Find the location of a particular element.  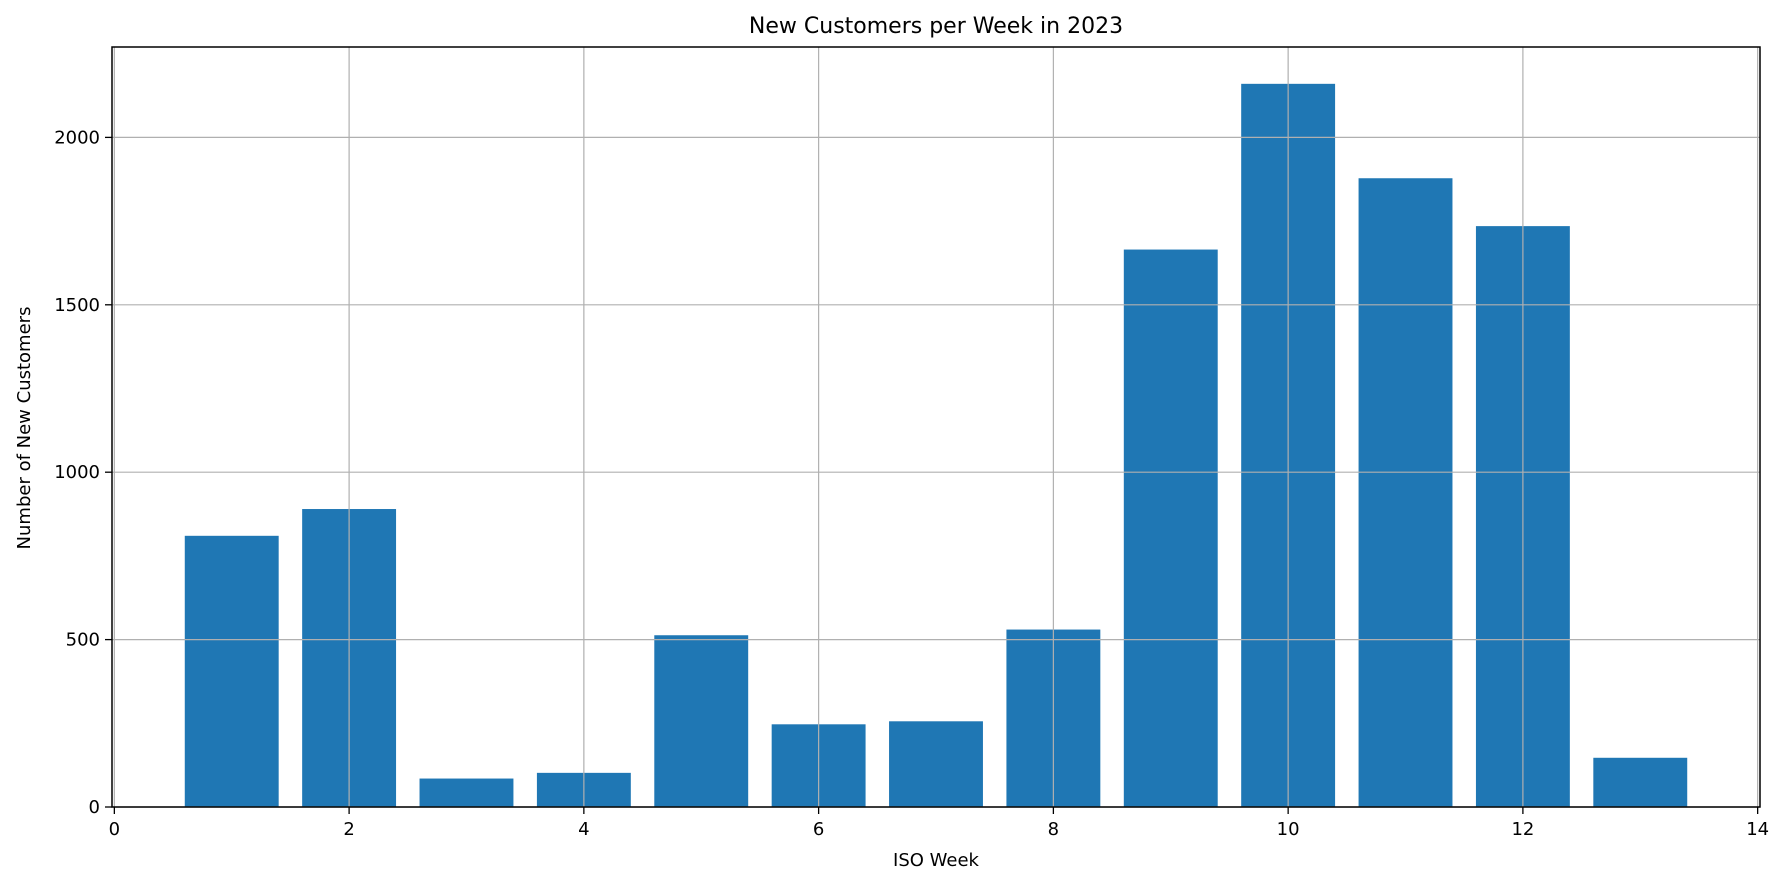

x-tick-label: 6 is located at coordinates (818, 829).